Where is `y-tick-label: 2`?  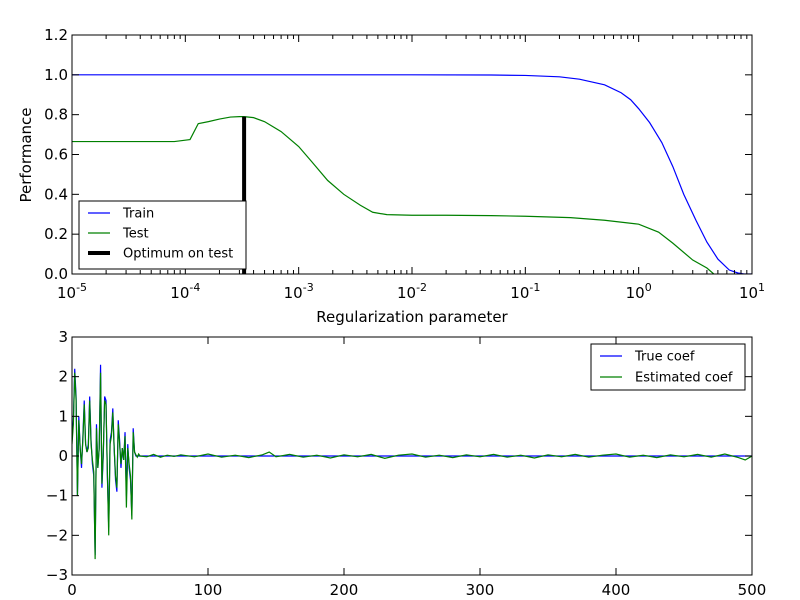 y-tick-label: 2 is located at coordinates (63, 377).